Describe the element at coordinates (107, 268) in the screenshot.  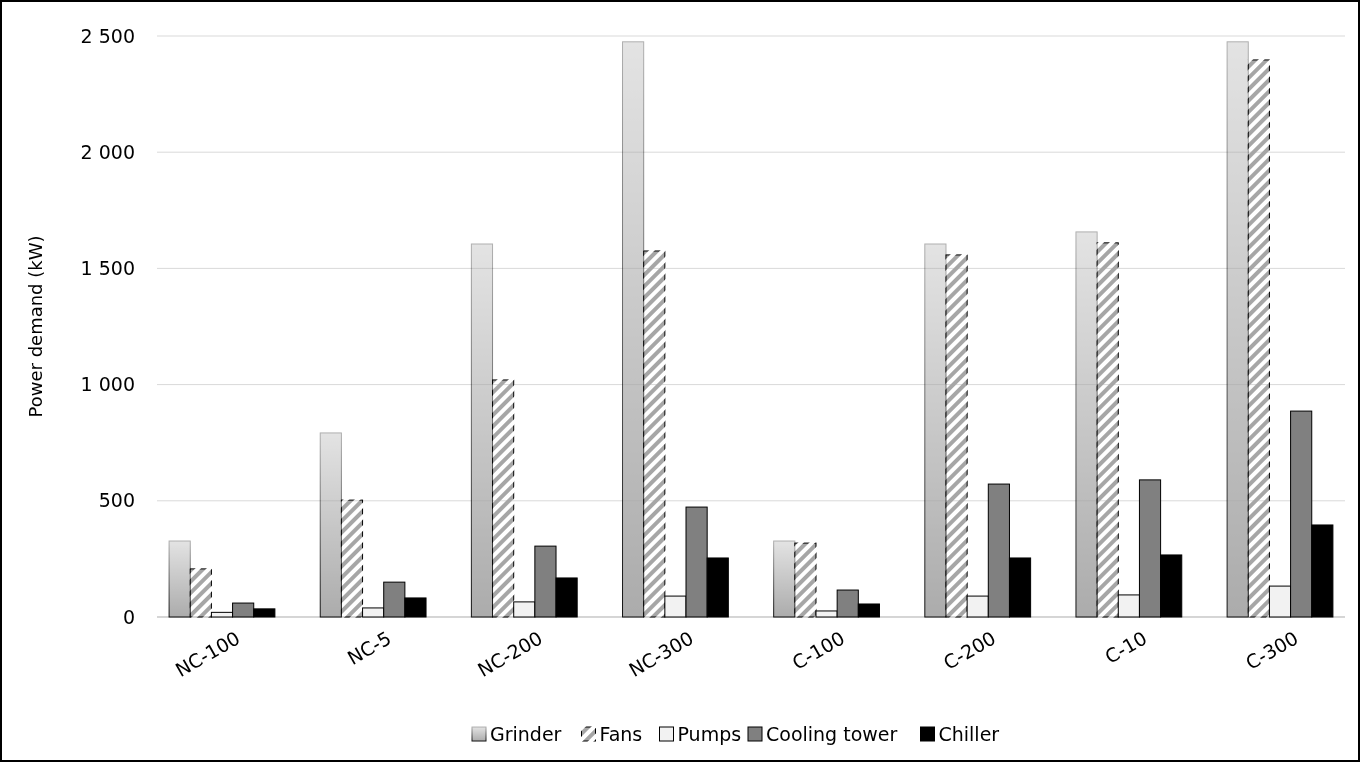
I see `y-tick-label: 1 500` at that location.